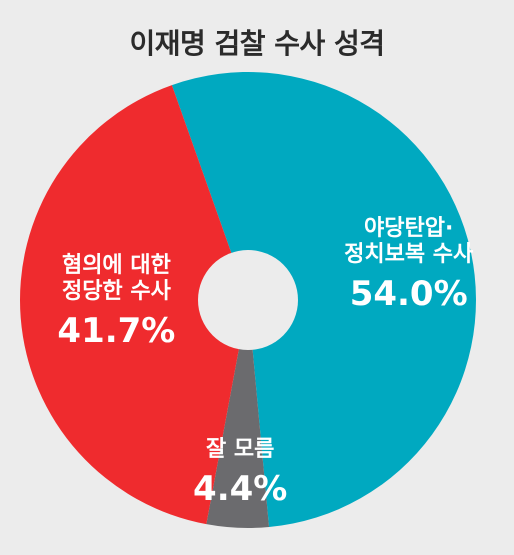 Image resolution: width=514 pixels, height=555 pixels. What do you see at coordinates (408, 228) in the screenshot?
I see `slice-name-0-0: 야당탄압·` at bounding box center [408, 228].